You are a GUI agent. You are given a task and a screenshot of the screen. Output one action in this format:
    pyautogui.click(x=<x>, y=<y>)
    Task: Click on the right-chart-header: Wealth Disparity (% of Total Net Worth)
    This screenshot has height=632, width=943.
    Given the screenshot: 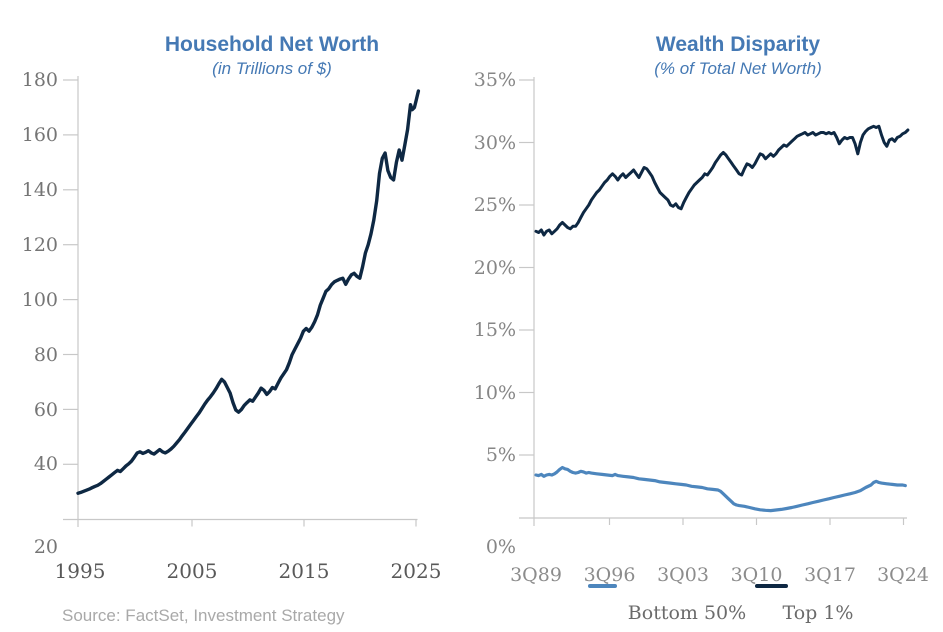 What is the action you would take?
    pyautogui.click(x=738, y=56)
    